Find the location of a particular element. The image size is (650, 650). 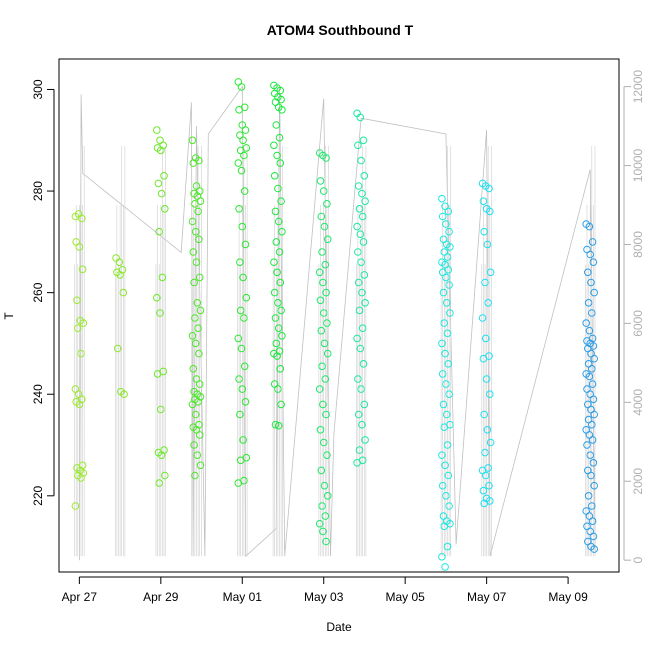

y2-tick-label: 12000 is located at coordinates (638, 87).